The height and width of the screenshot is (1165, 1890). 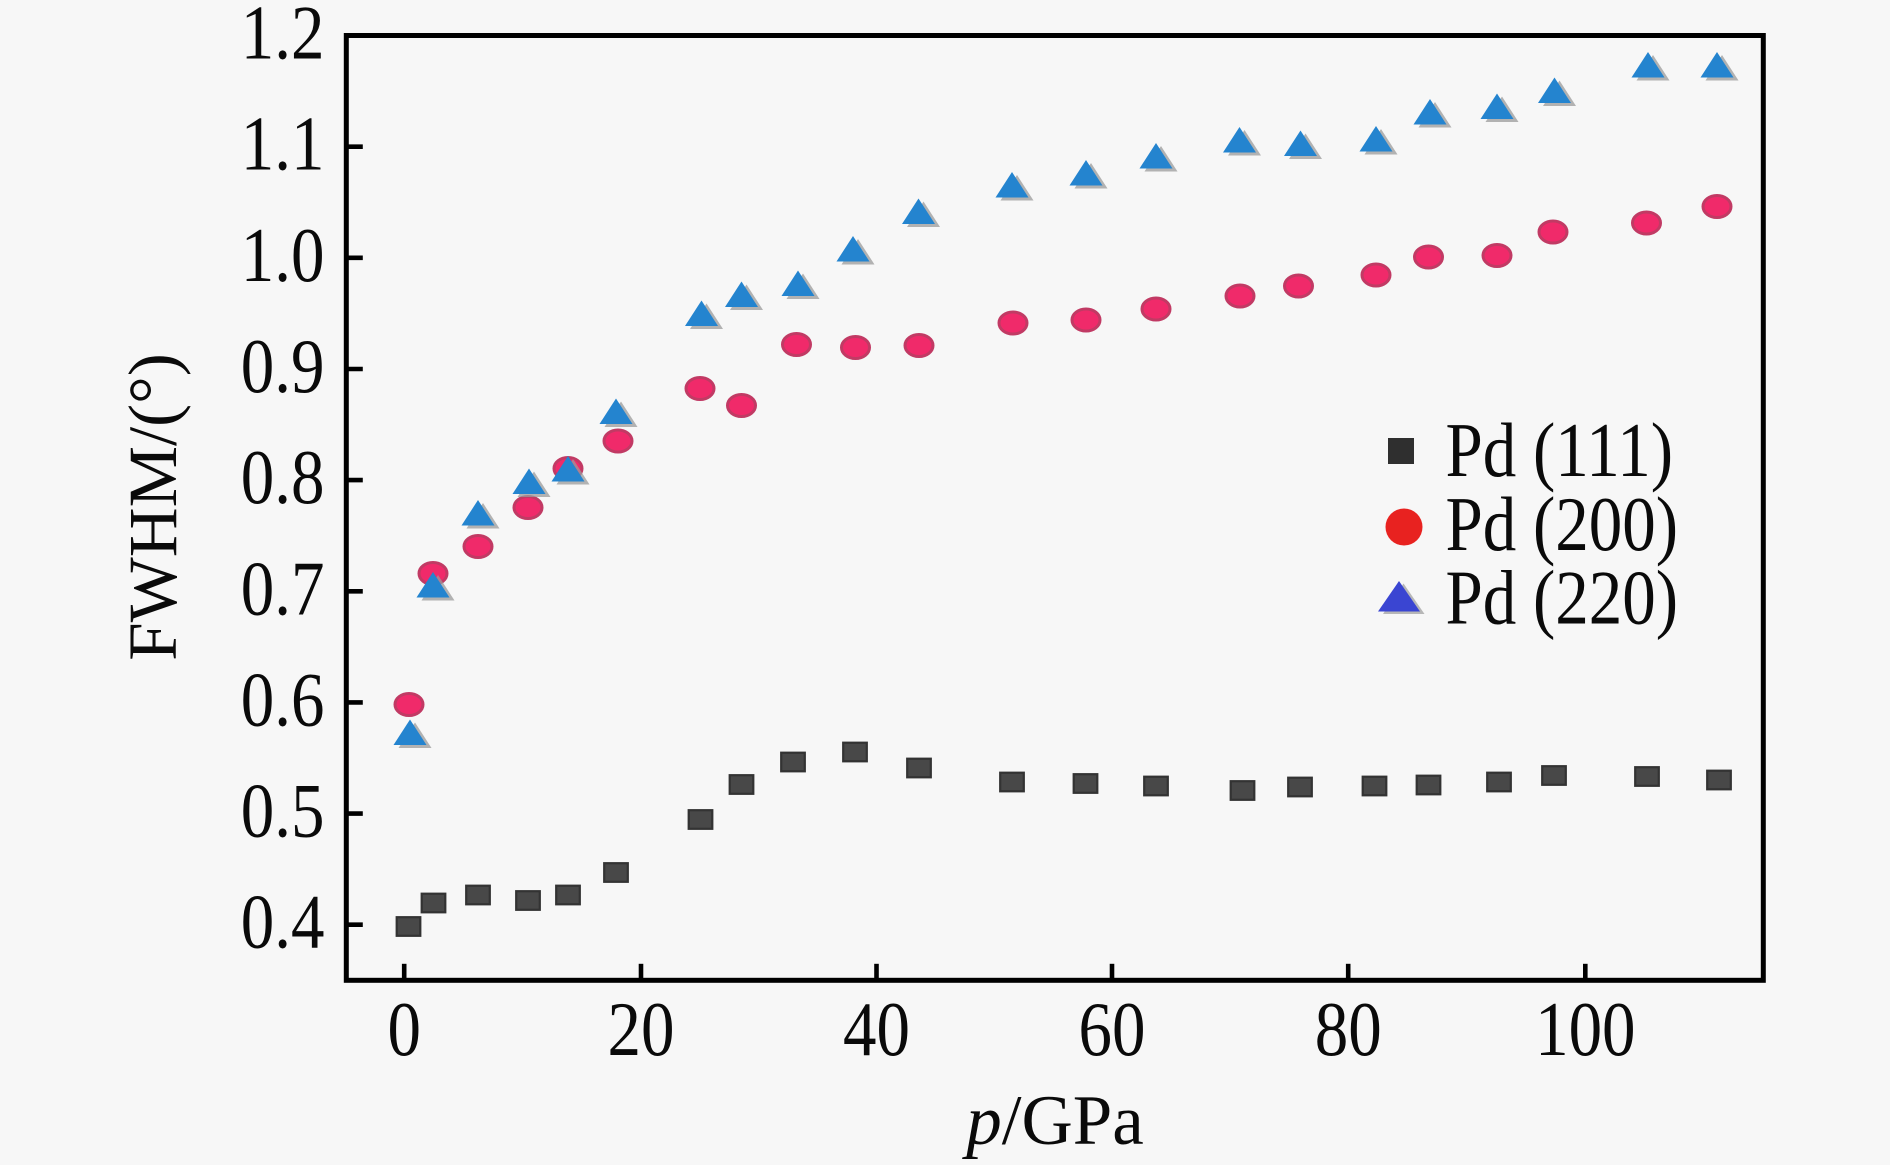 I want to click on svg-text: Pd (200), so click(x=1562, y=524).